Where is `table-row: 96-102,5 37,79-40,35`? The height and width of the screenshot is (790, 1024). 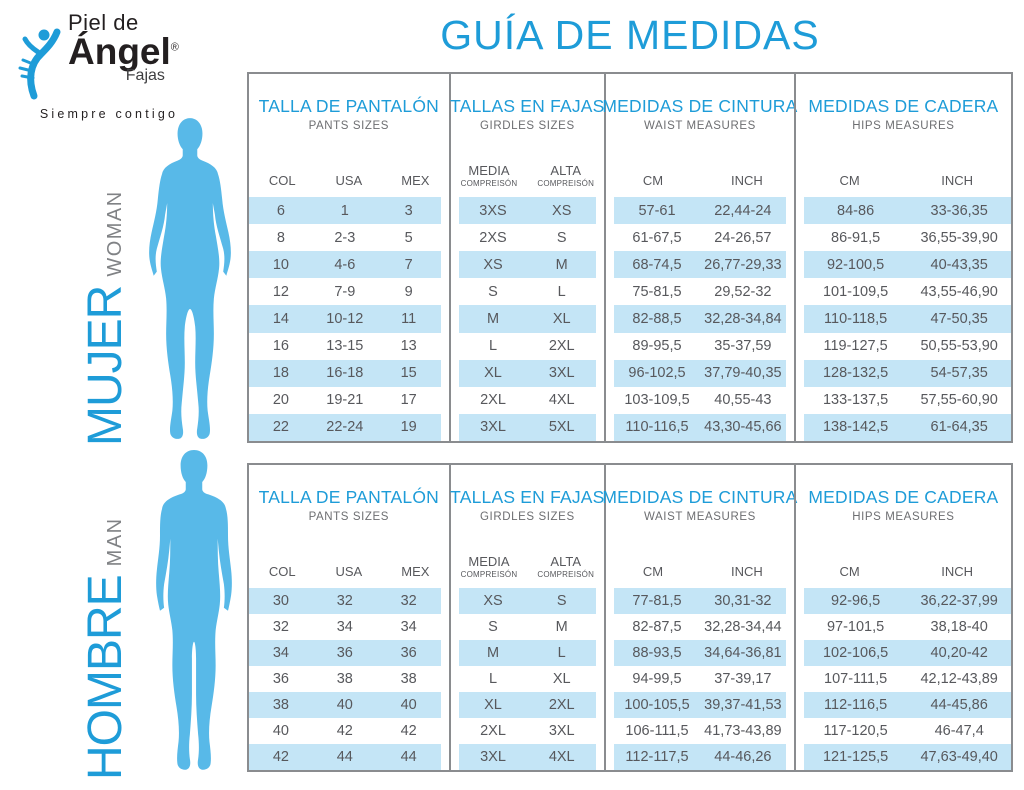
table-row: 96-102,5 37,79-40,35 is located at coordinates (700, 373).